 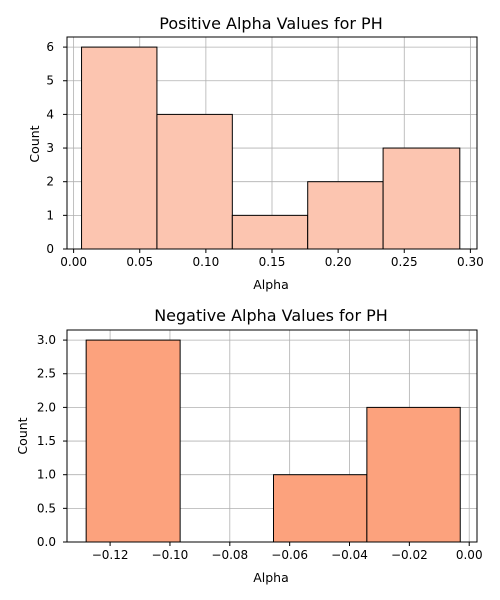 I want to click on y-tick-label: 1.5, so click(x=46, y=441).